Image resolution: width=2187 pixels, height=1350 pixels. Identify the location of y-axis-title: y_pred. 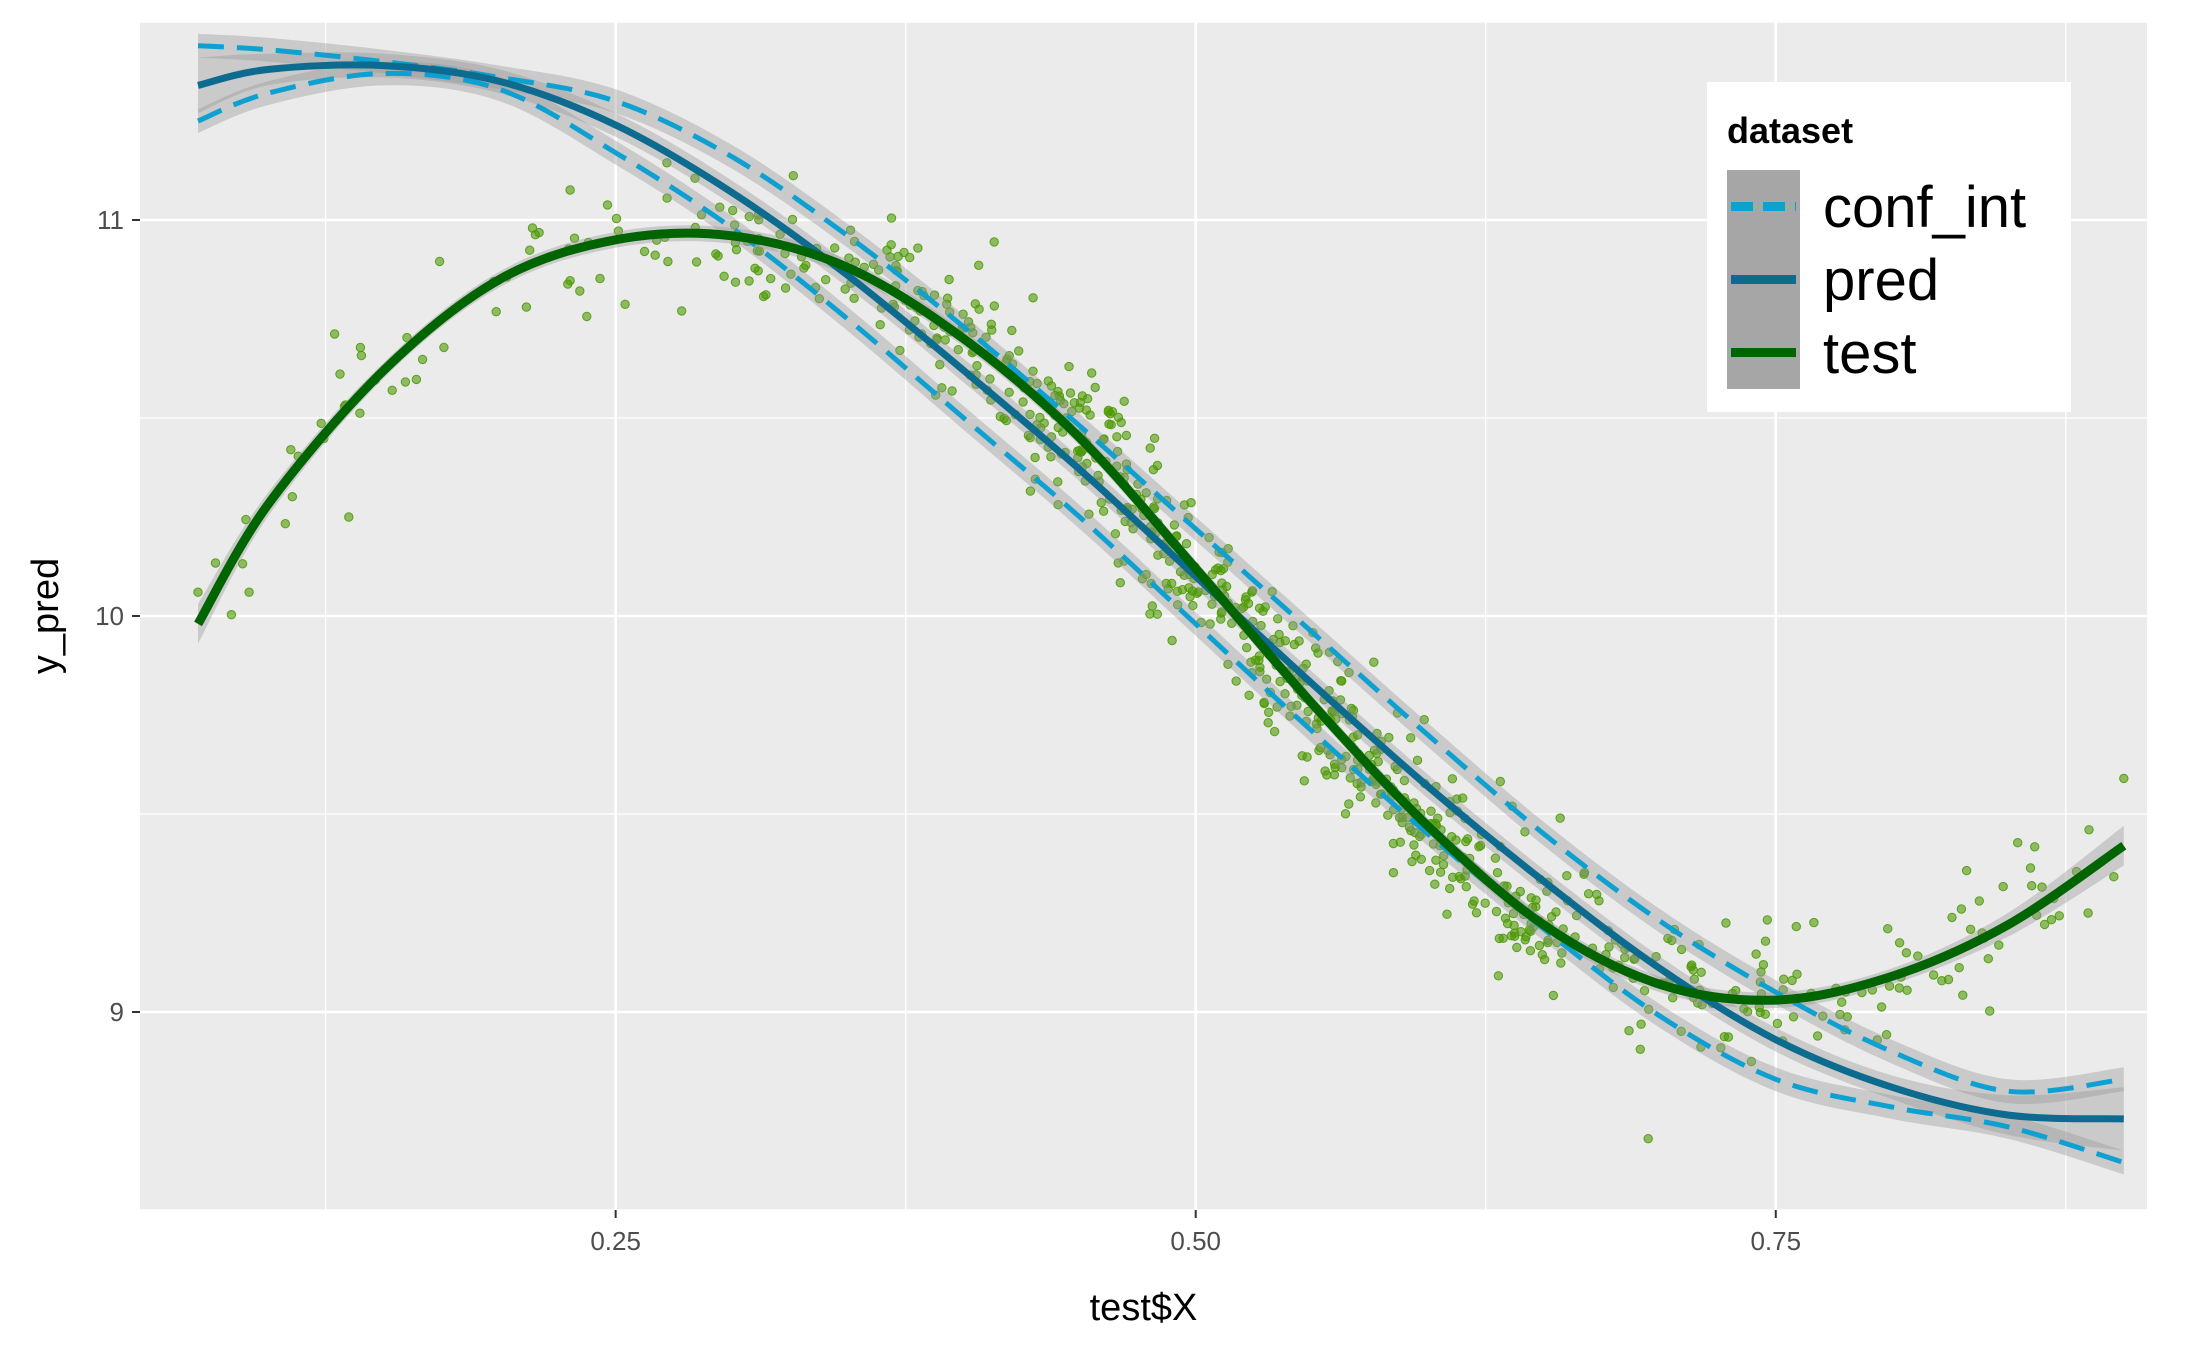
(46, 616).